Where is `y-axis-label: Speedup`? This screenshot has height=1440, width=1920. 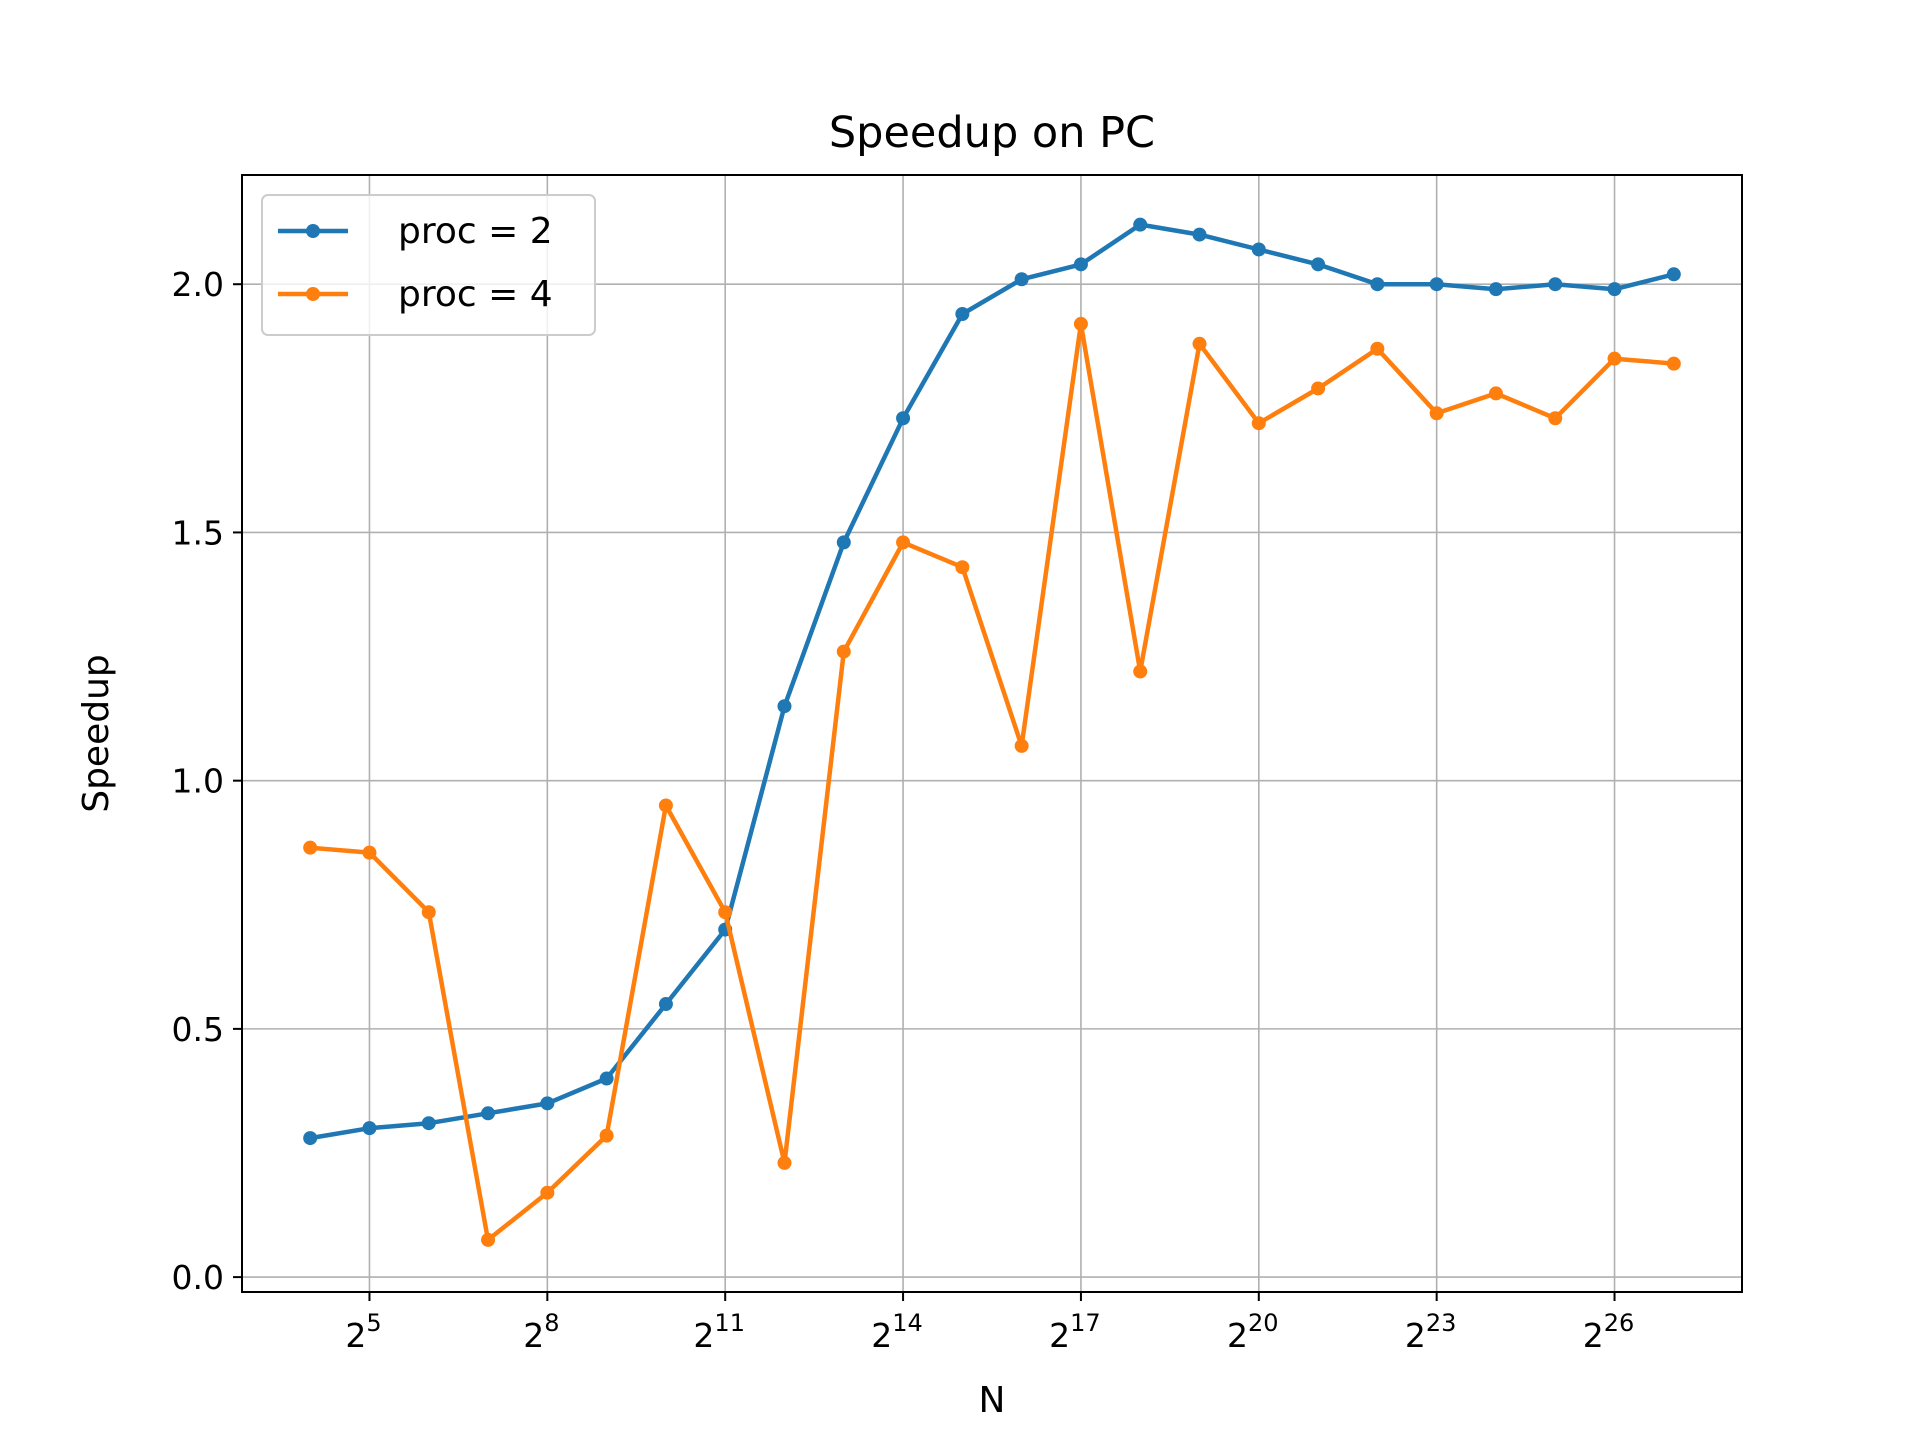
y-axis-label: Speedup is located at coordinates (96, 733).